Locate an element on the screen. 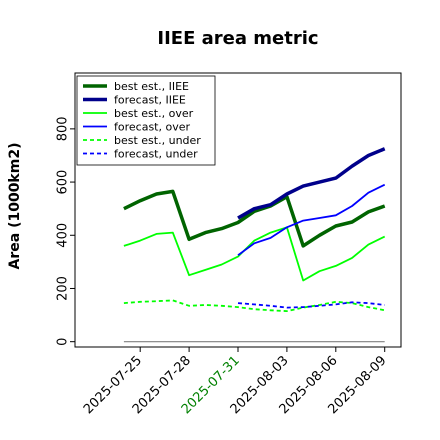 The height and width of the screenshot is (440, 440). legend-label-3: forecast, over is located at coordinates (152, 127).